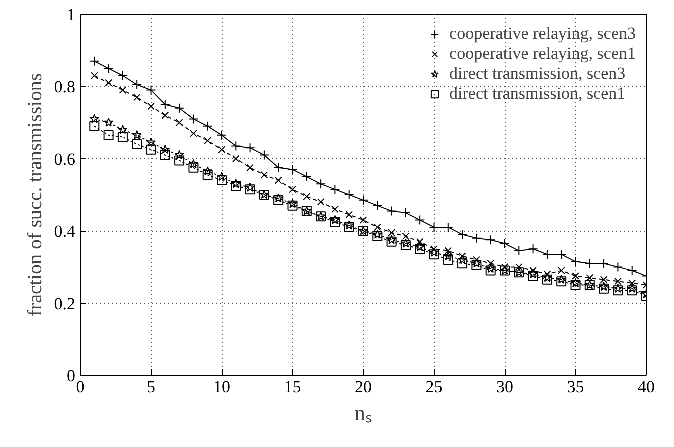  Describe the element at coordinates (151, 387) in the screenshot. I see `x-tick-label: 5` at that location.